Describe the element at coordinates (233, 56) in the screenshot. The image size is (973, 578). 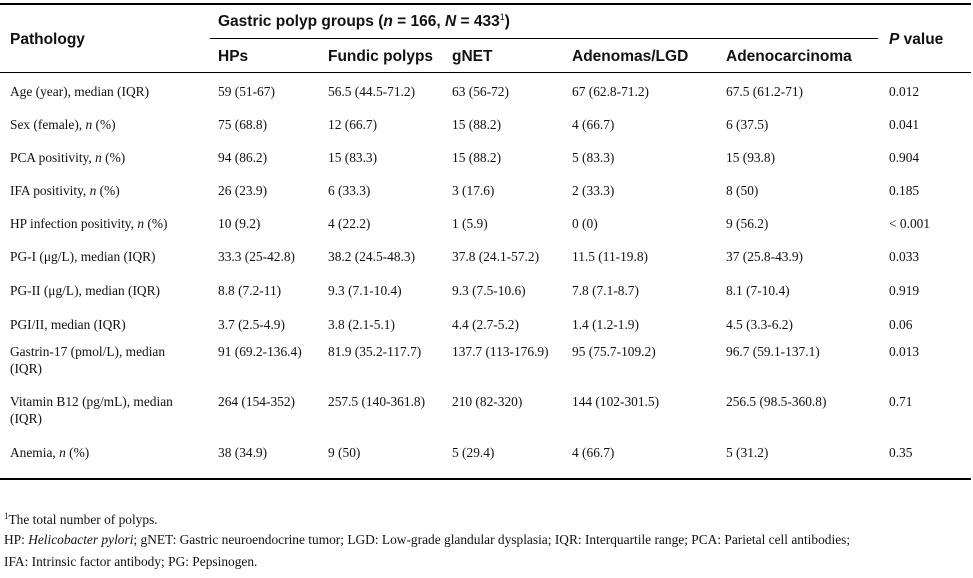
I see `col-header-hps: HPs` at that location.